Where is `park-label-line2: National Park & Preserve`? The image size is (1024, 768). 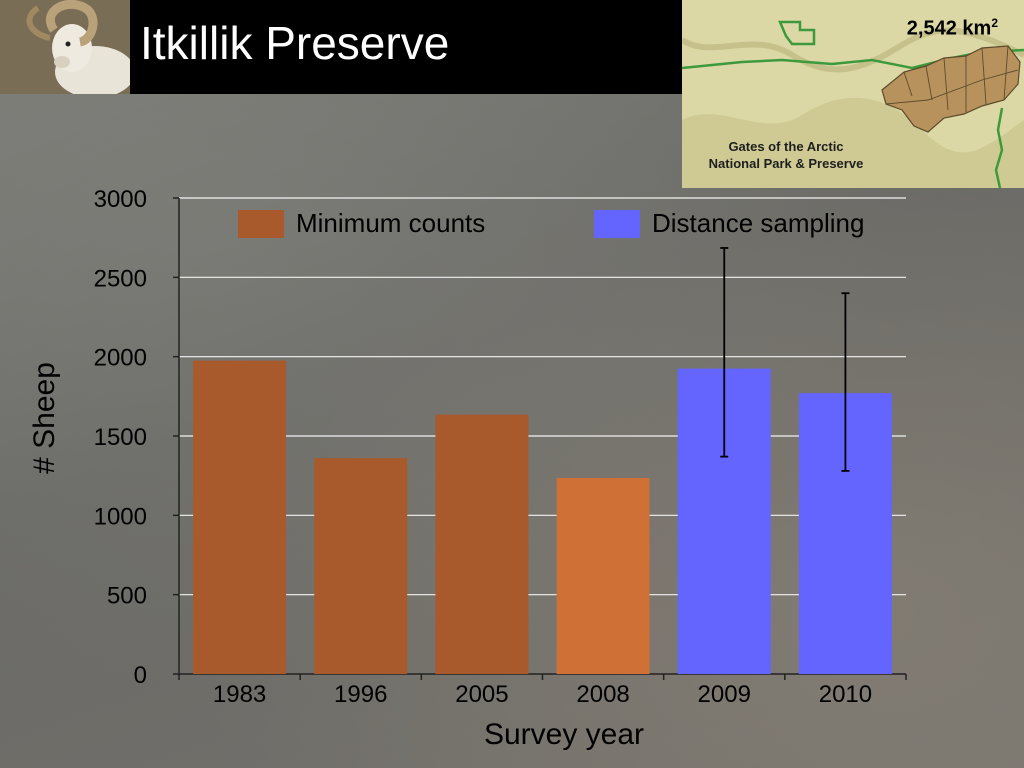
park-label-line2: National Park & Preserve is located at coordinates (786, 163).